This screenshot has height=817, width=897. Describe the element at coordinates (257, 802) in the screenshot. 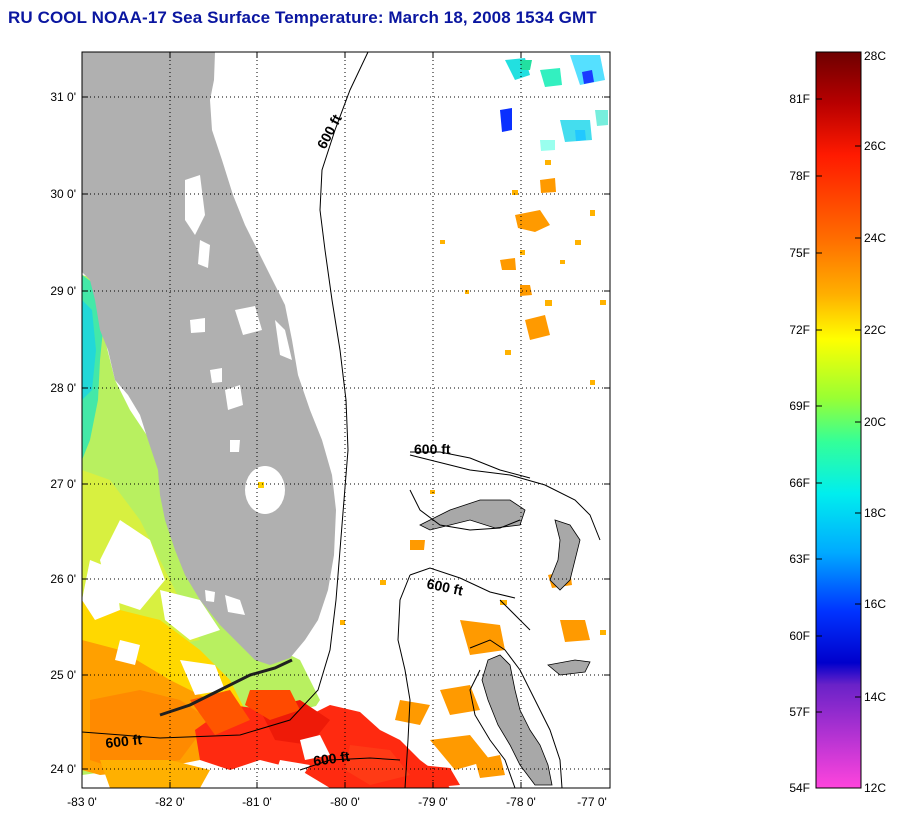

I see `lon-label: -81 0'` at that location.